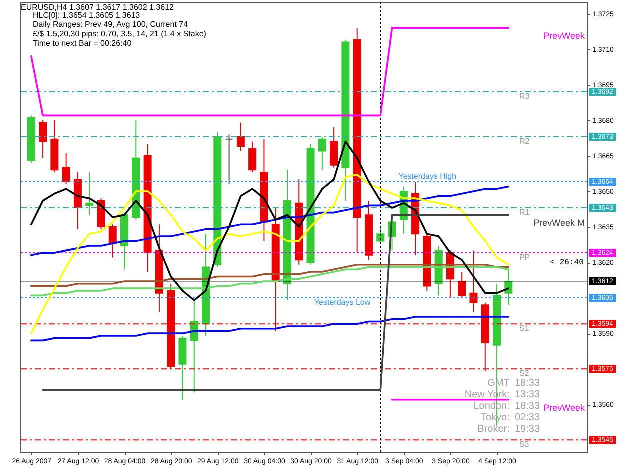 This screenshot has height=469, width=625. I want to click on text: 02:33, so click(527, 418).